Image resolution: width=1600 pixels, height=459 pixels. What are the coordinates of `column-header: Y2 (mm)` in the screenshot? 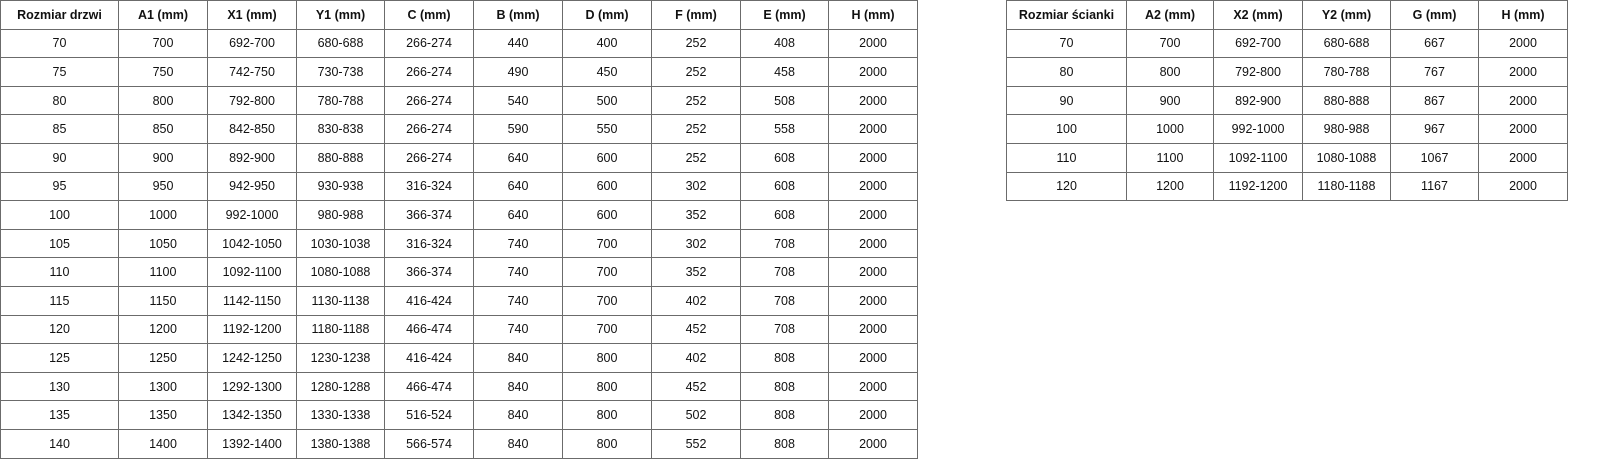 It's located at (1346, 15).